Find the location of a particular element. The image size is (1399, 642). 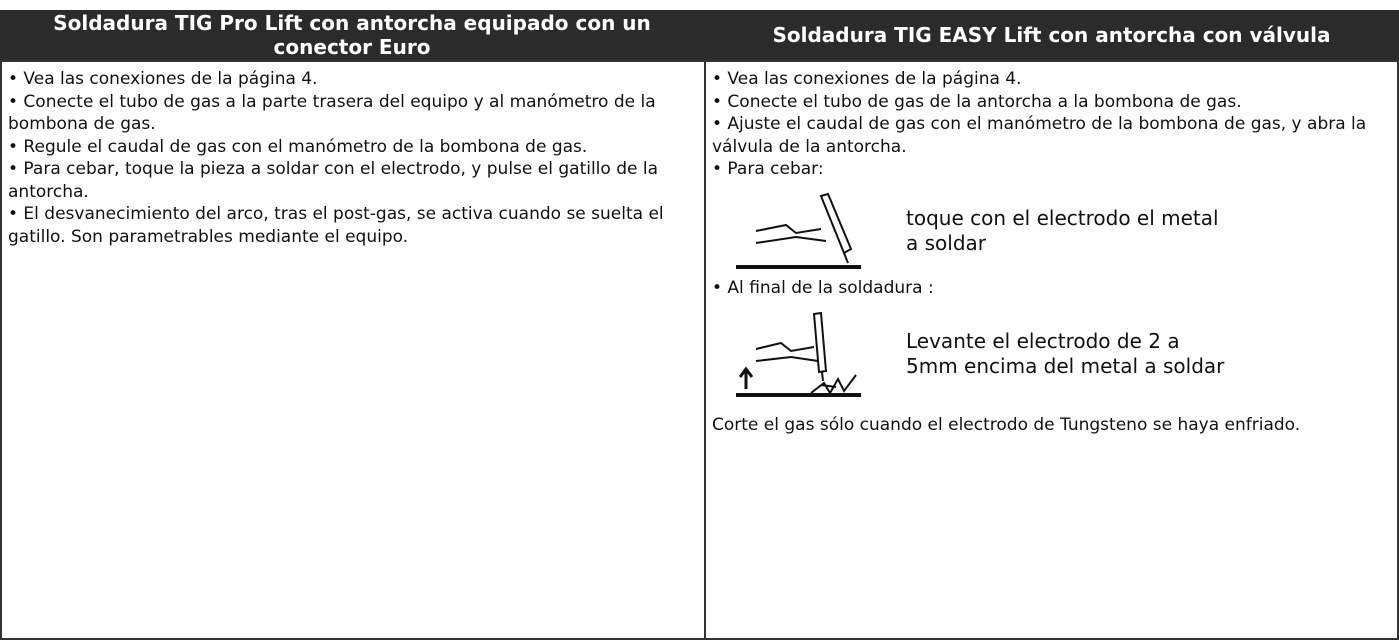

strike-icon is located at coordinates (798, 230).